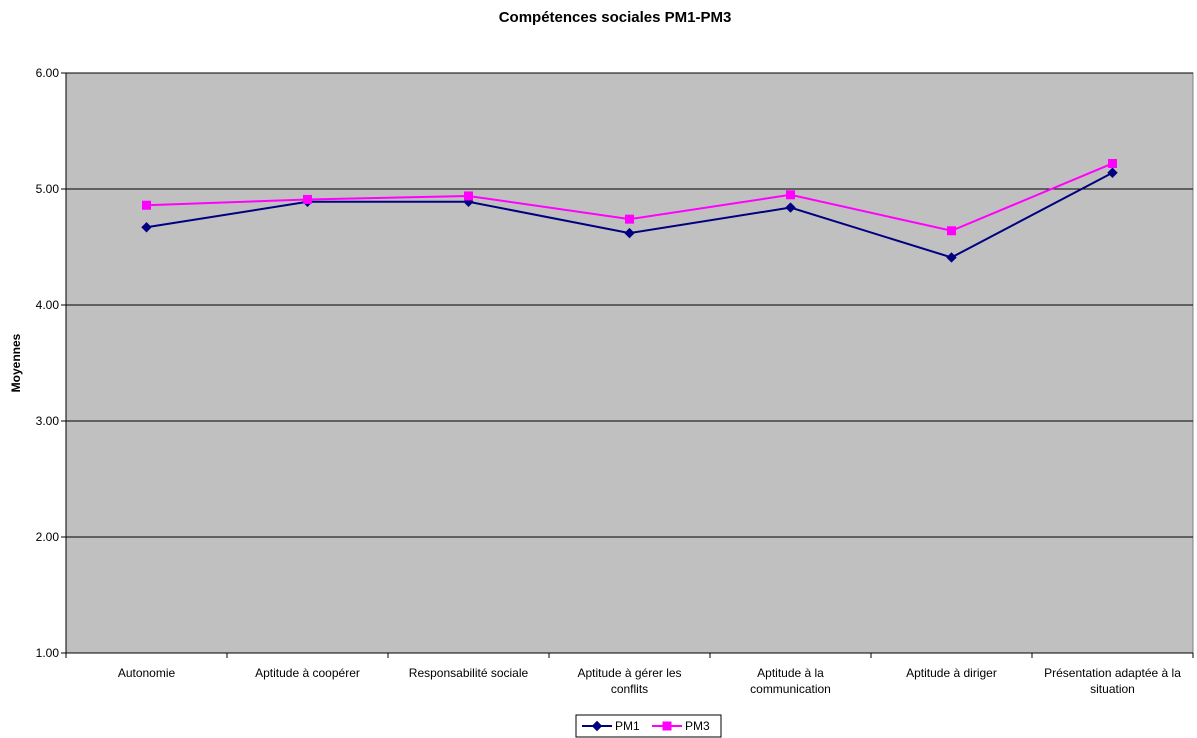 This screenshot has width=1197, height=738. What do you see at coordinates (790, 673) in the screenshot?
I see `x-tick-label-line: Aptitude à la` at bounding box center [790, 673].